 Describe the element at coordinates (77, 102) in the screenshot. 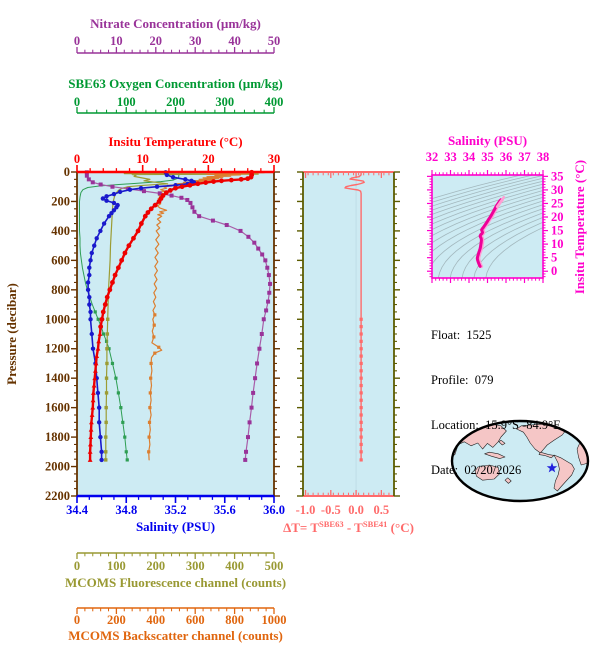

I see `oxygen-tick-label: 0` at that location.